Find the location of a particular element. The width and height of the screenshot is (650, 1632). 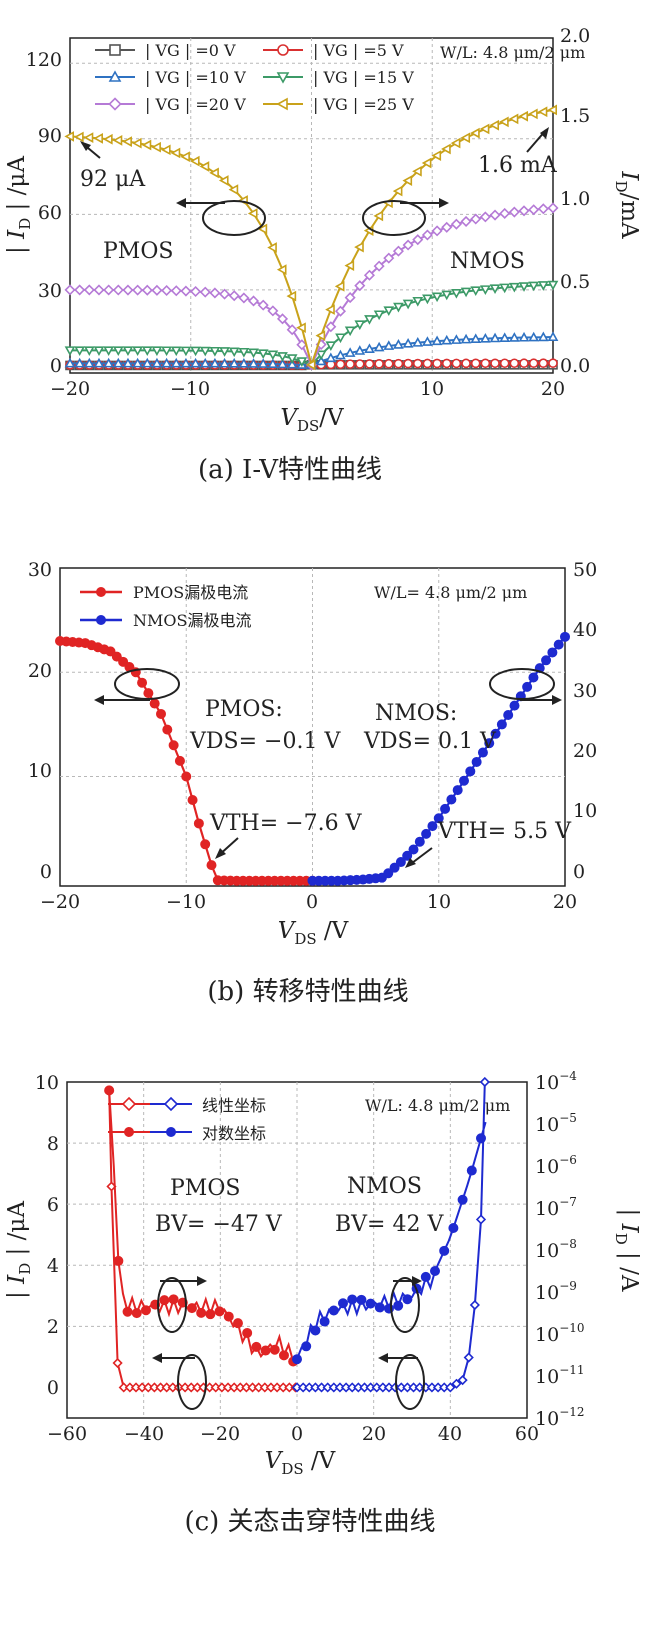

pmos-vth-b: VTH= −7.6 V is located at coordinates (286, 823).